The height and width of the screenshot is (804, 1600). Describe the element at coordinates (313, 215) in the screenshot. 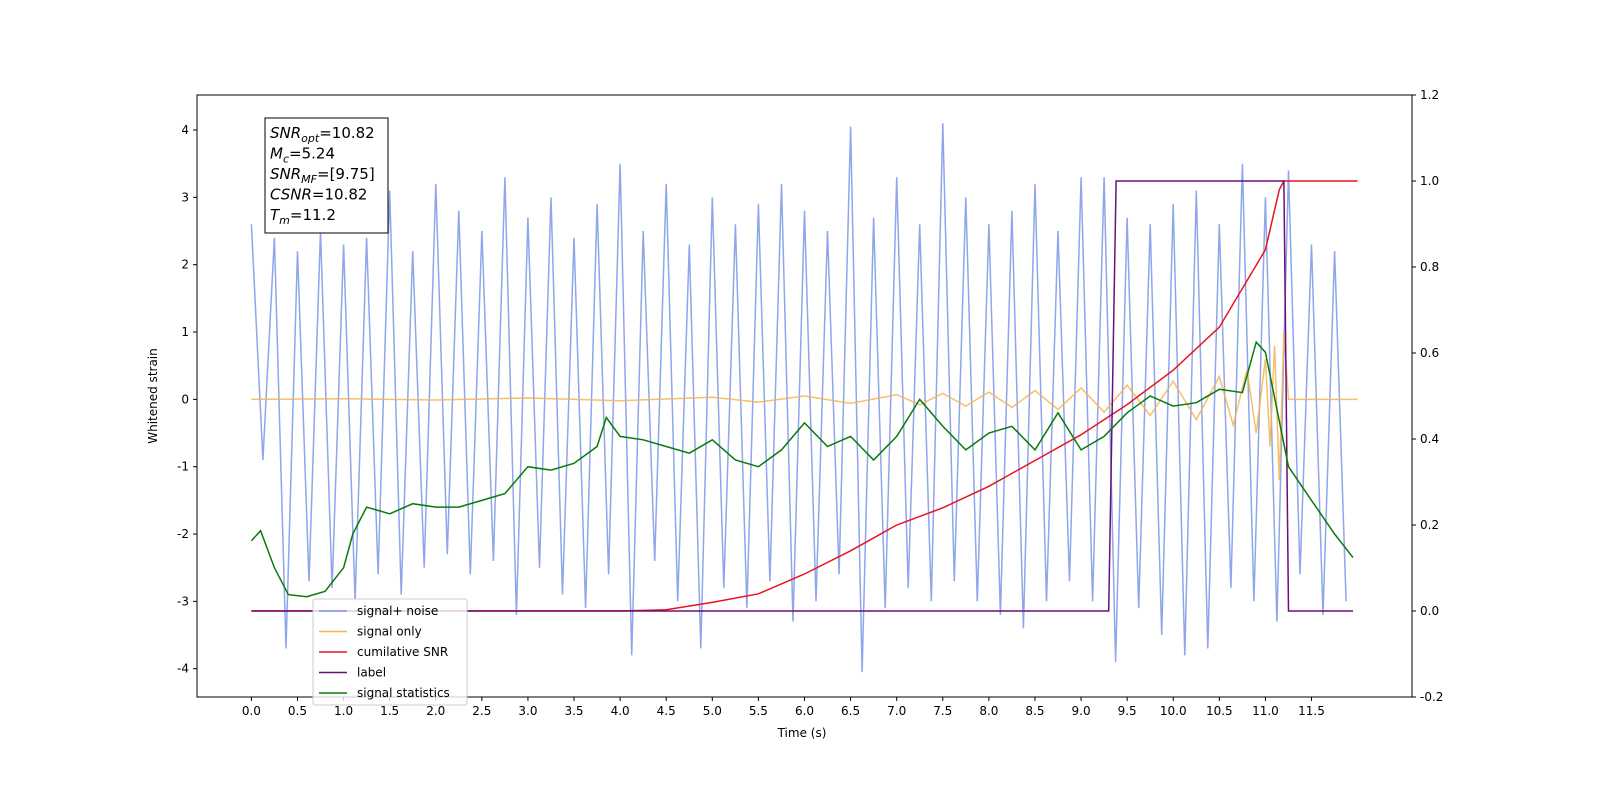

I see `annotation-value: =11.2` at that location.